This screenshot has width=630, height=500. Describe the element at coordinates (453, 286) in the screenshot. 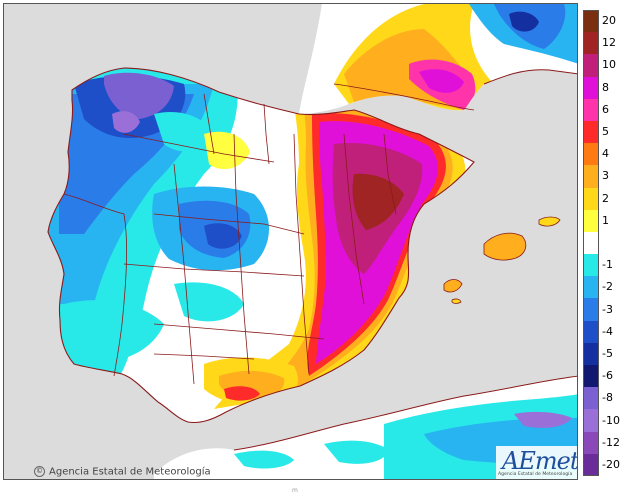

I see `island-ibiza` at that location.